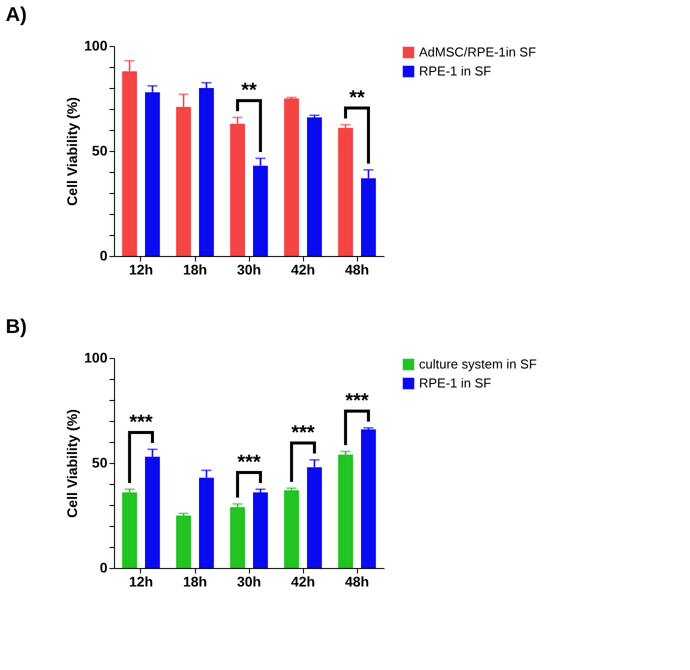 The width and height of the screenshot is (690, 670). I want to click on chart-title: A), so click(16, 15).